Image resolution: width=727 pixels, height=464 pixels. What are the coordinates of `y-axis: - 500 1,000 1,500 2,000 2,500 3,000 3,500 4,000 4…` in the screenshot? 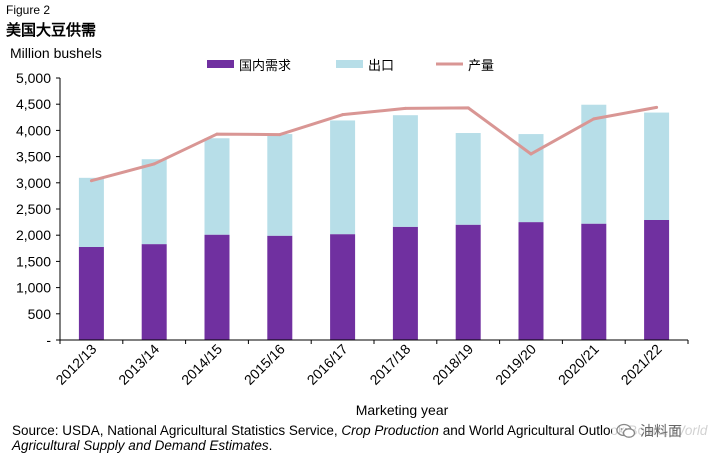 It's located at (38, 209).